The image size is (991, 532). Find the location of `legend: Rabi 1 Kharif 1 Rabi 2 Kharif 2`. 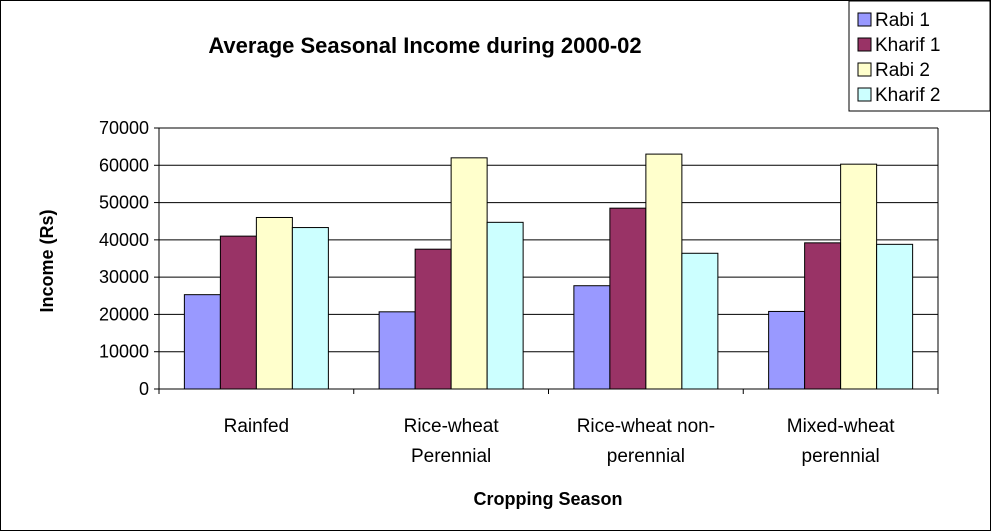

legend: Rabi 1 Kharif 1 Rabi 2 Kharif 2 is located at coordinates (919, 56).